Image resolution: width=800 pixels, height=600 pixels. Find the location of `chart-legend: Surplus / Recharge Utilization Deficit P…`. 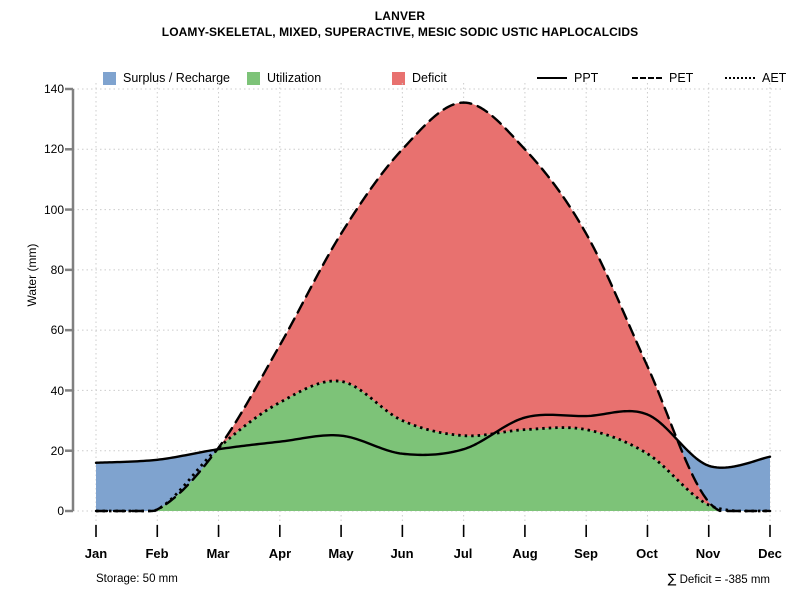

chart-legend: Surplus / Recharge Utilization Deficit P… is located at coordinates (440, 78).